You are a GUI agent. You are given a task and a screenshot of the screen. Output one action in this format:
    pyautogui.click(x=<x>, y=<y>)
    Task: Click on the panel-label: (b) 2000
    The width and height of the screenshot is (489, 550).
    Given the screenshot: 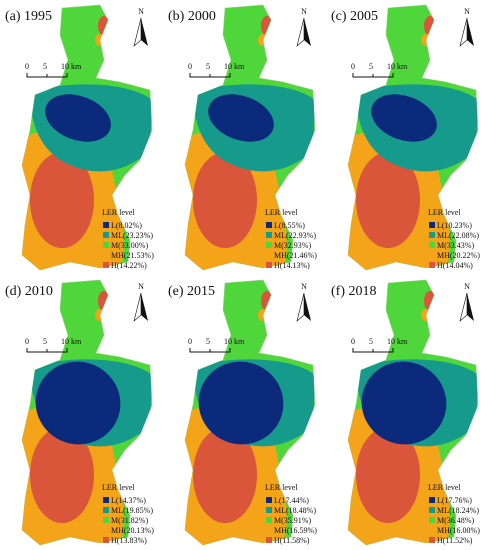 What is the action you would take?
    pyautogui.click(x=192, y=16)
    